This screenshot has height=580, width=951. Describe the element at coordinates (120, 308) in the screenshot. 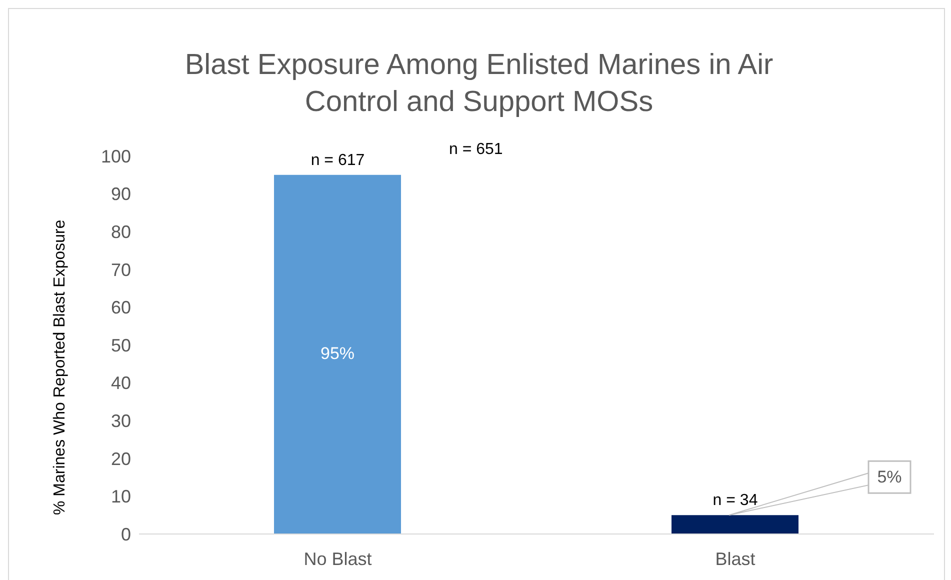

I see `y-tick-label: 60` at that location.